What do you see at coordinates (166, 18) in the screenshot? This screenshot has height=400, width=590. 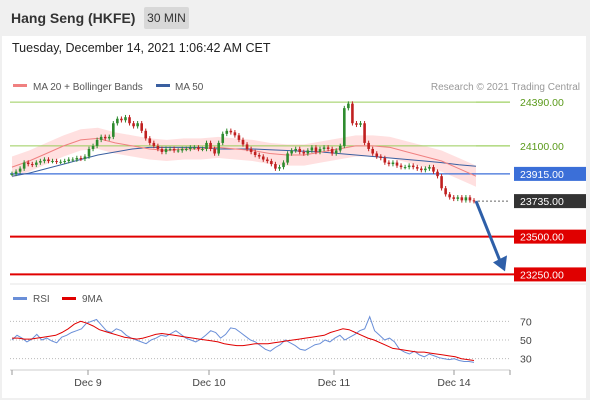 I see `interval-selector: 30 MIN` at bounding box center [166, 18].